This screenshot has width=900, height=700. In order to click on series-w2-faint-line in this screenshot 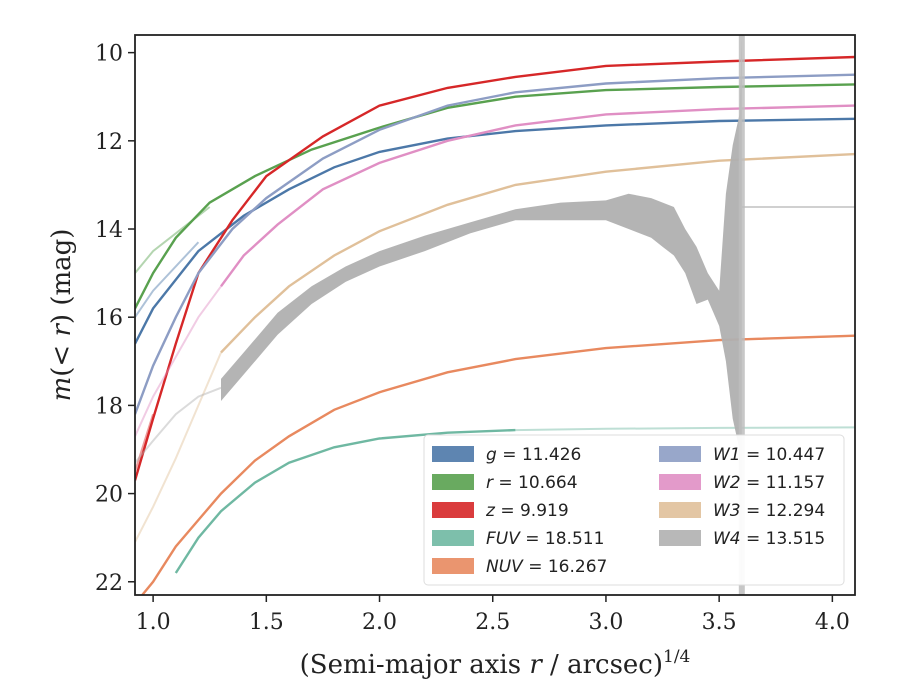, I will do `click(178, 361)`.